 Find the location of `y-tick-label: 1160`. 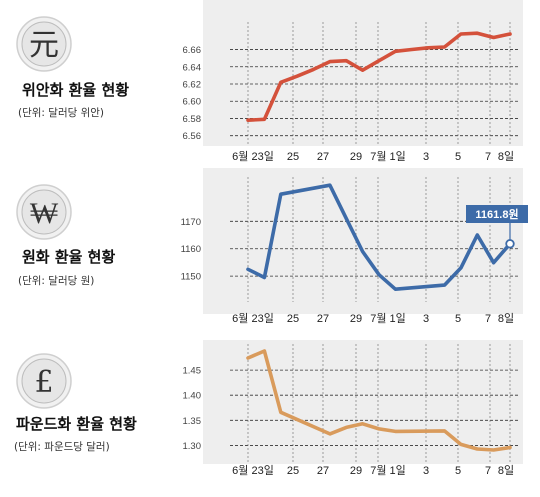

y-tick-label: 1160 is located at coordinates (191, 249).